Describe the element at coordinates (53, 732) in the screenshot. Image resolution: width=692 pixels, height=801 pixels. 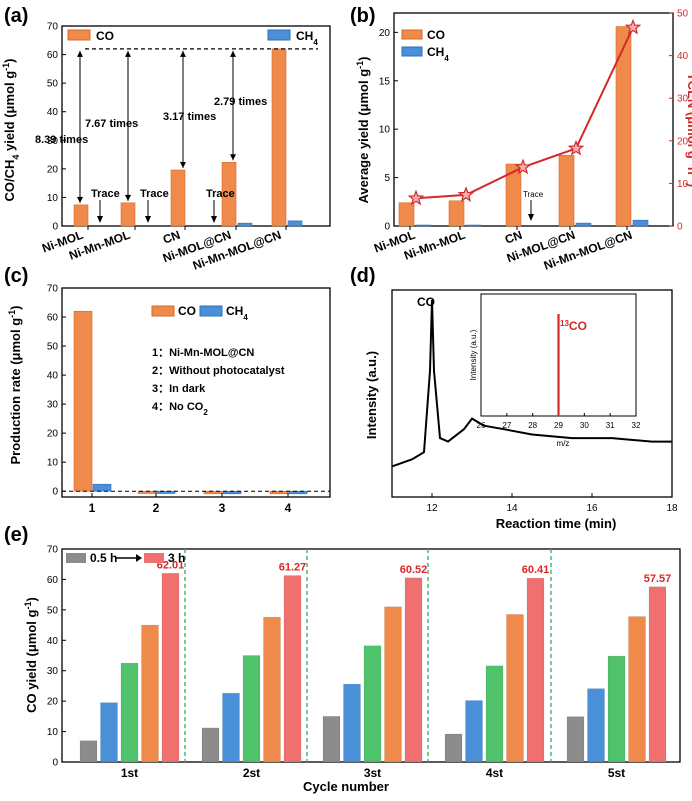
I see `panel-e-ytick-label: 10` at that location.